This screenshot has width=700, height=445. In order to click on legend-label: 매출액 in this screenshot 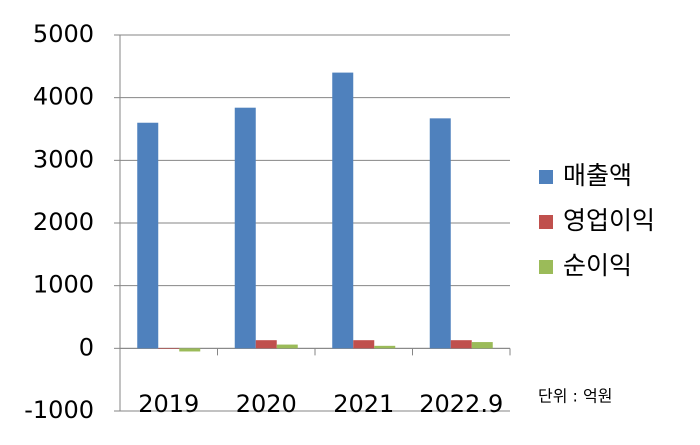, I will do `click(597, 175)`.